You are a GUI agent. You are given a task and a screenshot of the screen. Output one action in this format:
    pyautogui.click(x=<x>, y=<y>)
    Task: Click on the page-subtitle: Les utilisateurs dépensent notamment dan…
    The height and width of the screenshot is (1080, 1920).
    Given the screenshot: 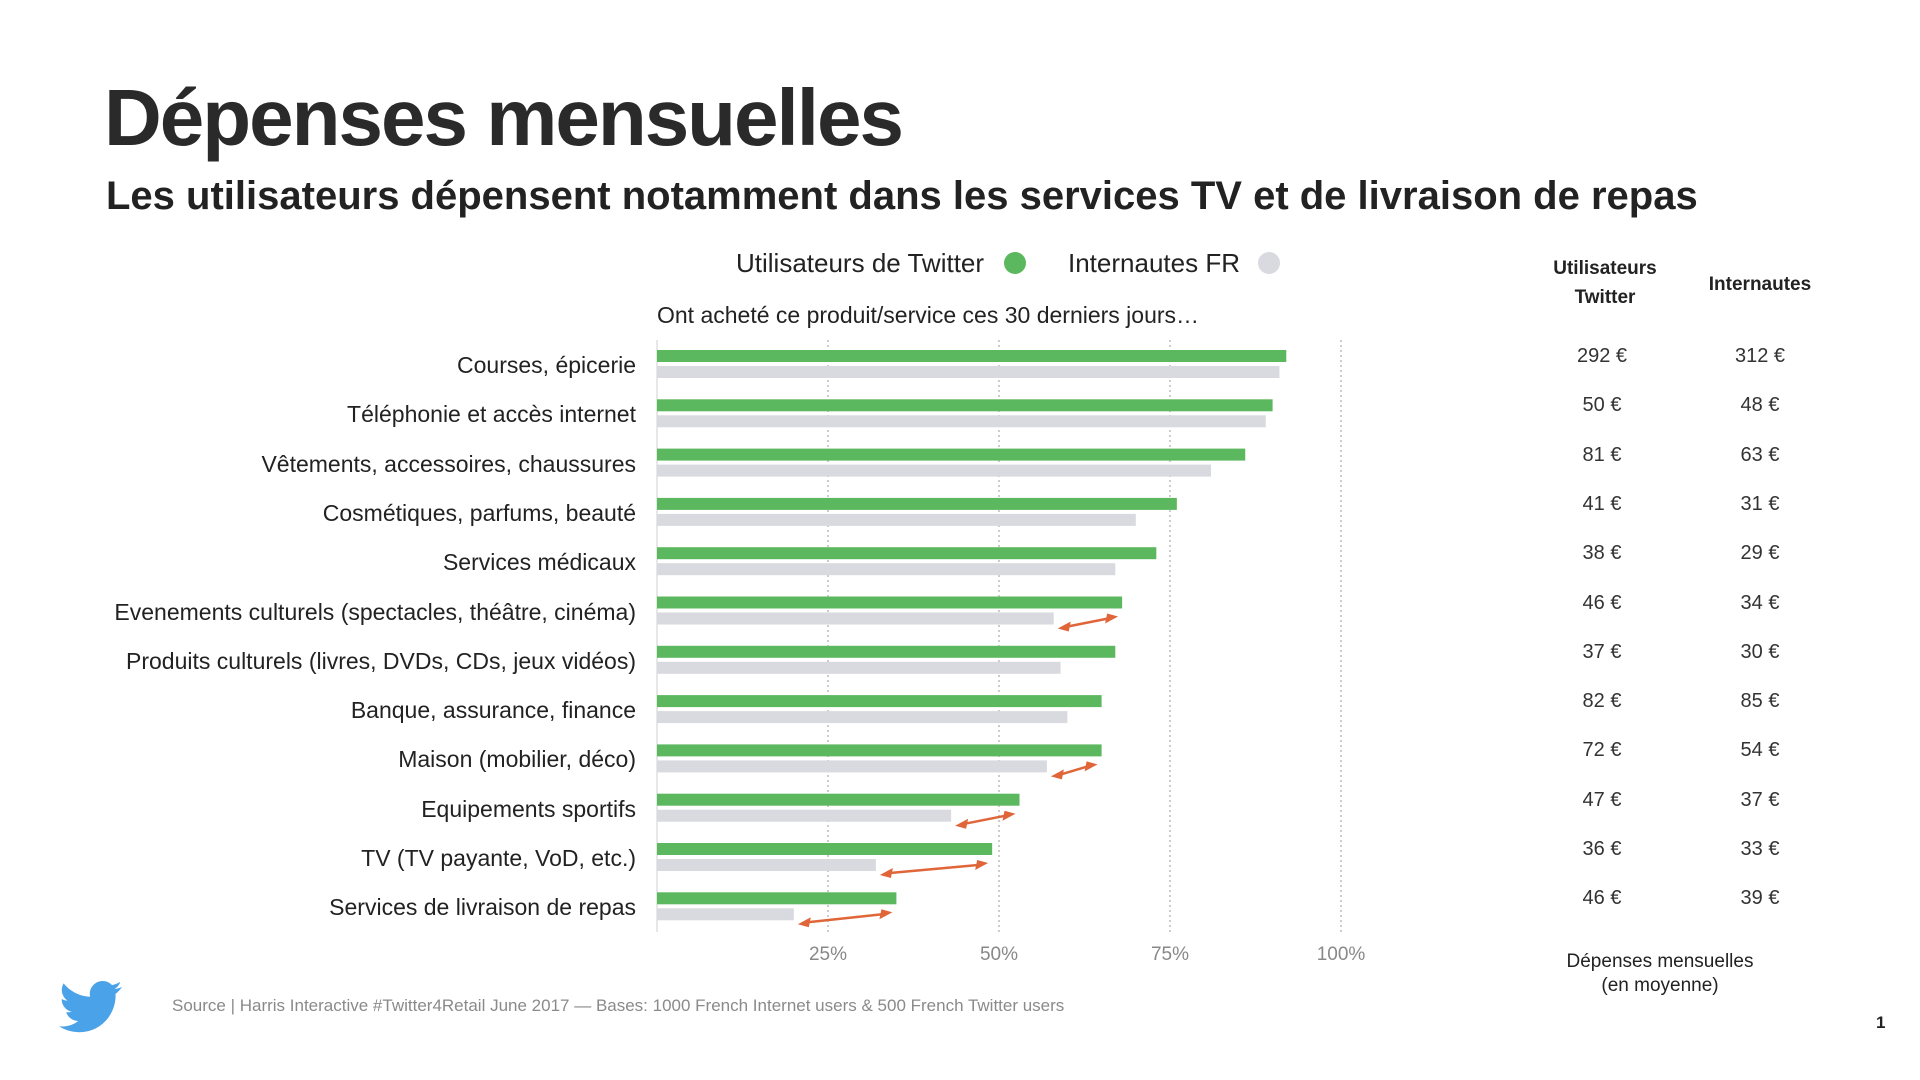 What is the action you would take?
    pyautogui.click(x=902, y=196)
    